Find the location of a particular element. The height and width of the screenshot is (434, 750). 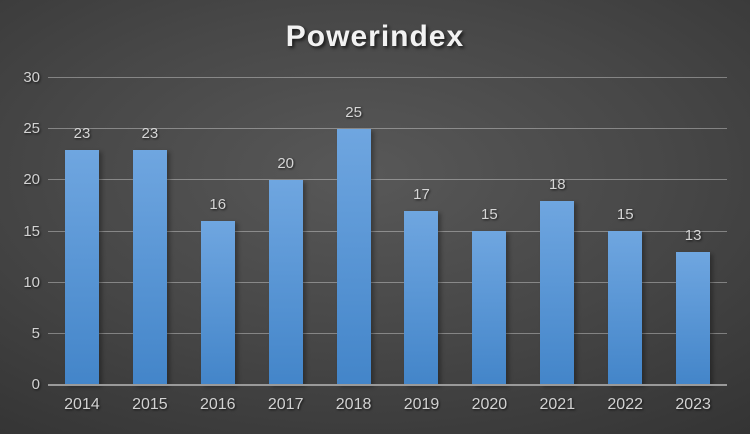

x-tick-label-2020: 2020 is located at coordinates (489, 404).